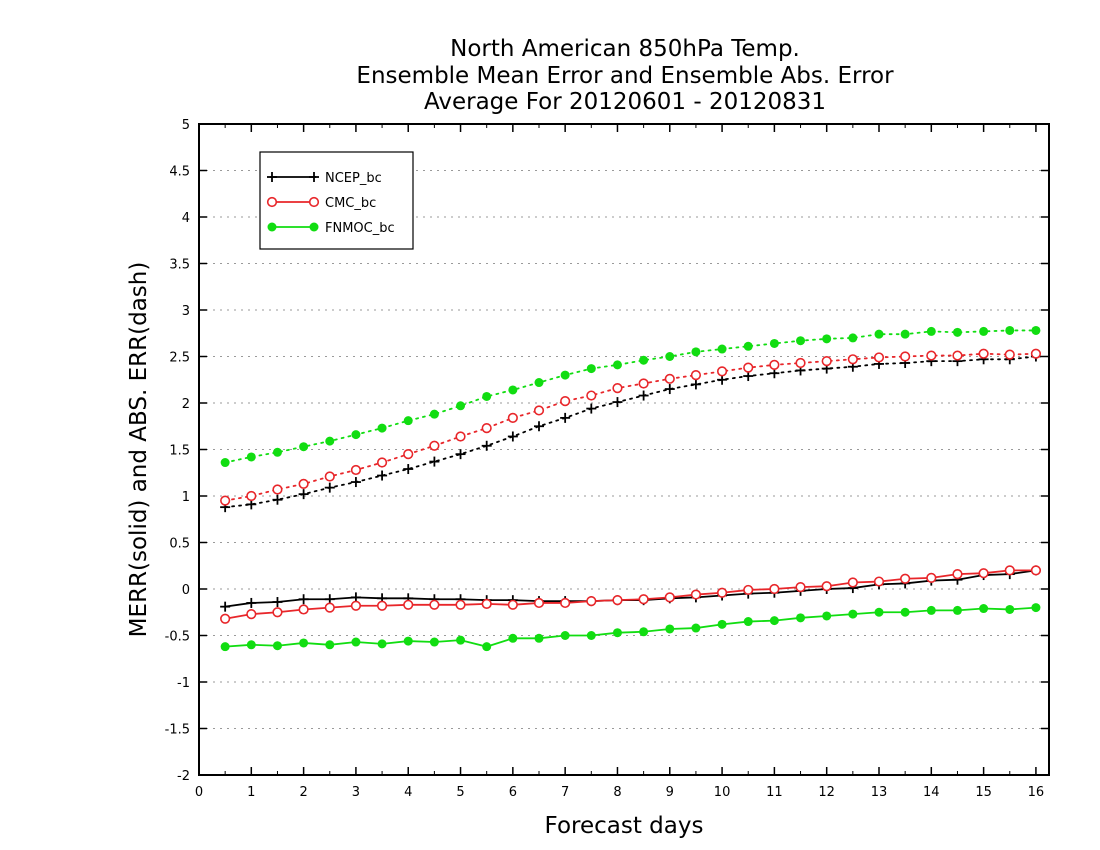 This screenshot has height=850, width=1100. Describe the element at coordinates (774, 792) in the screenshot. I see `x-tick-label: 11` at that location.